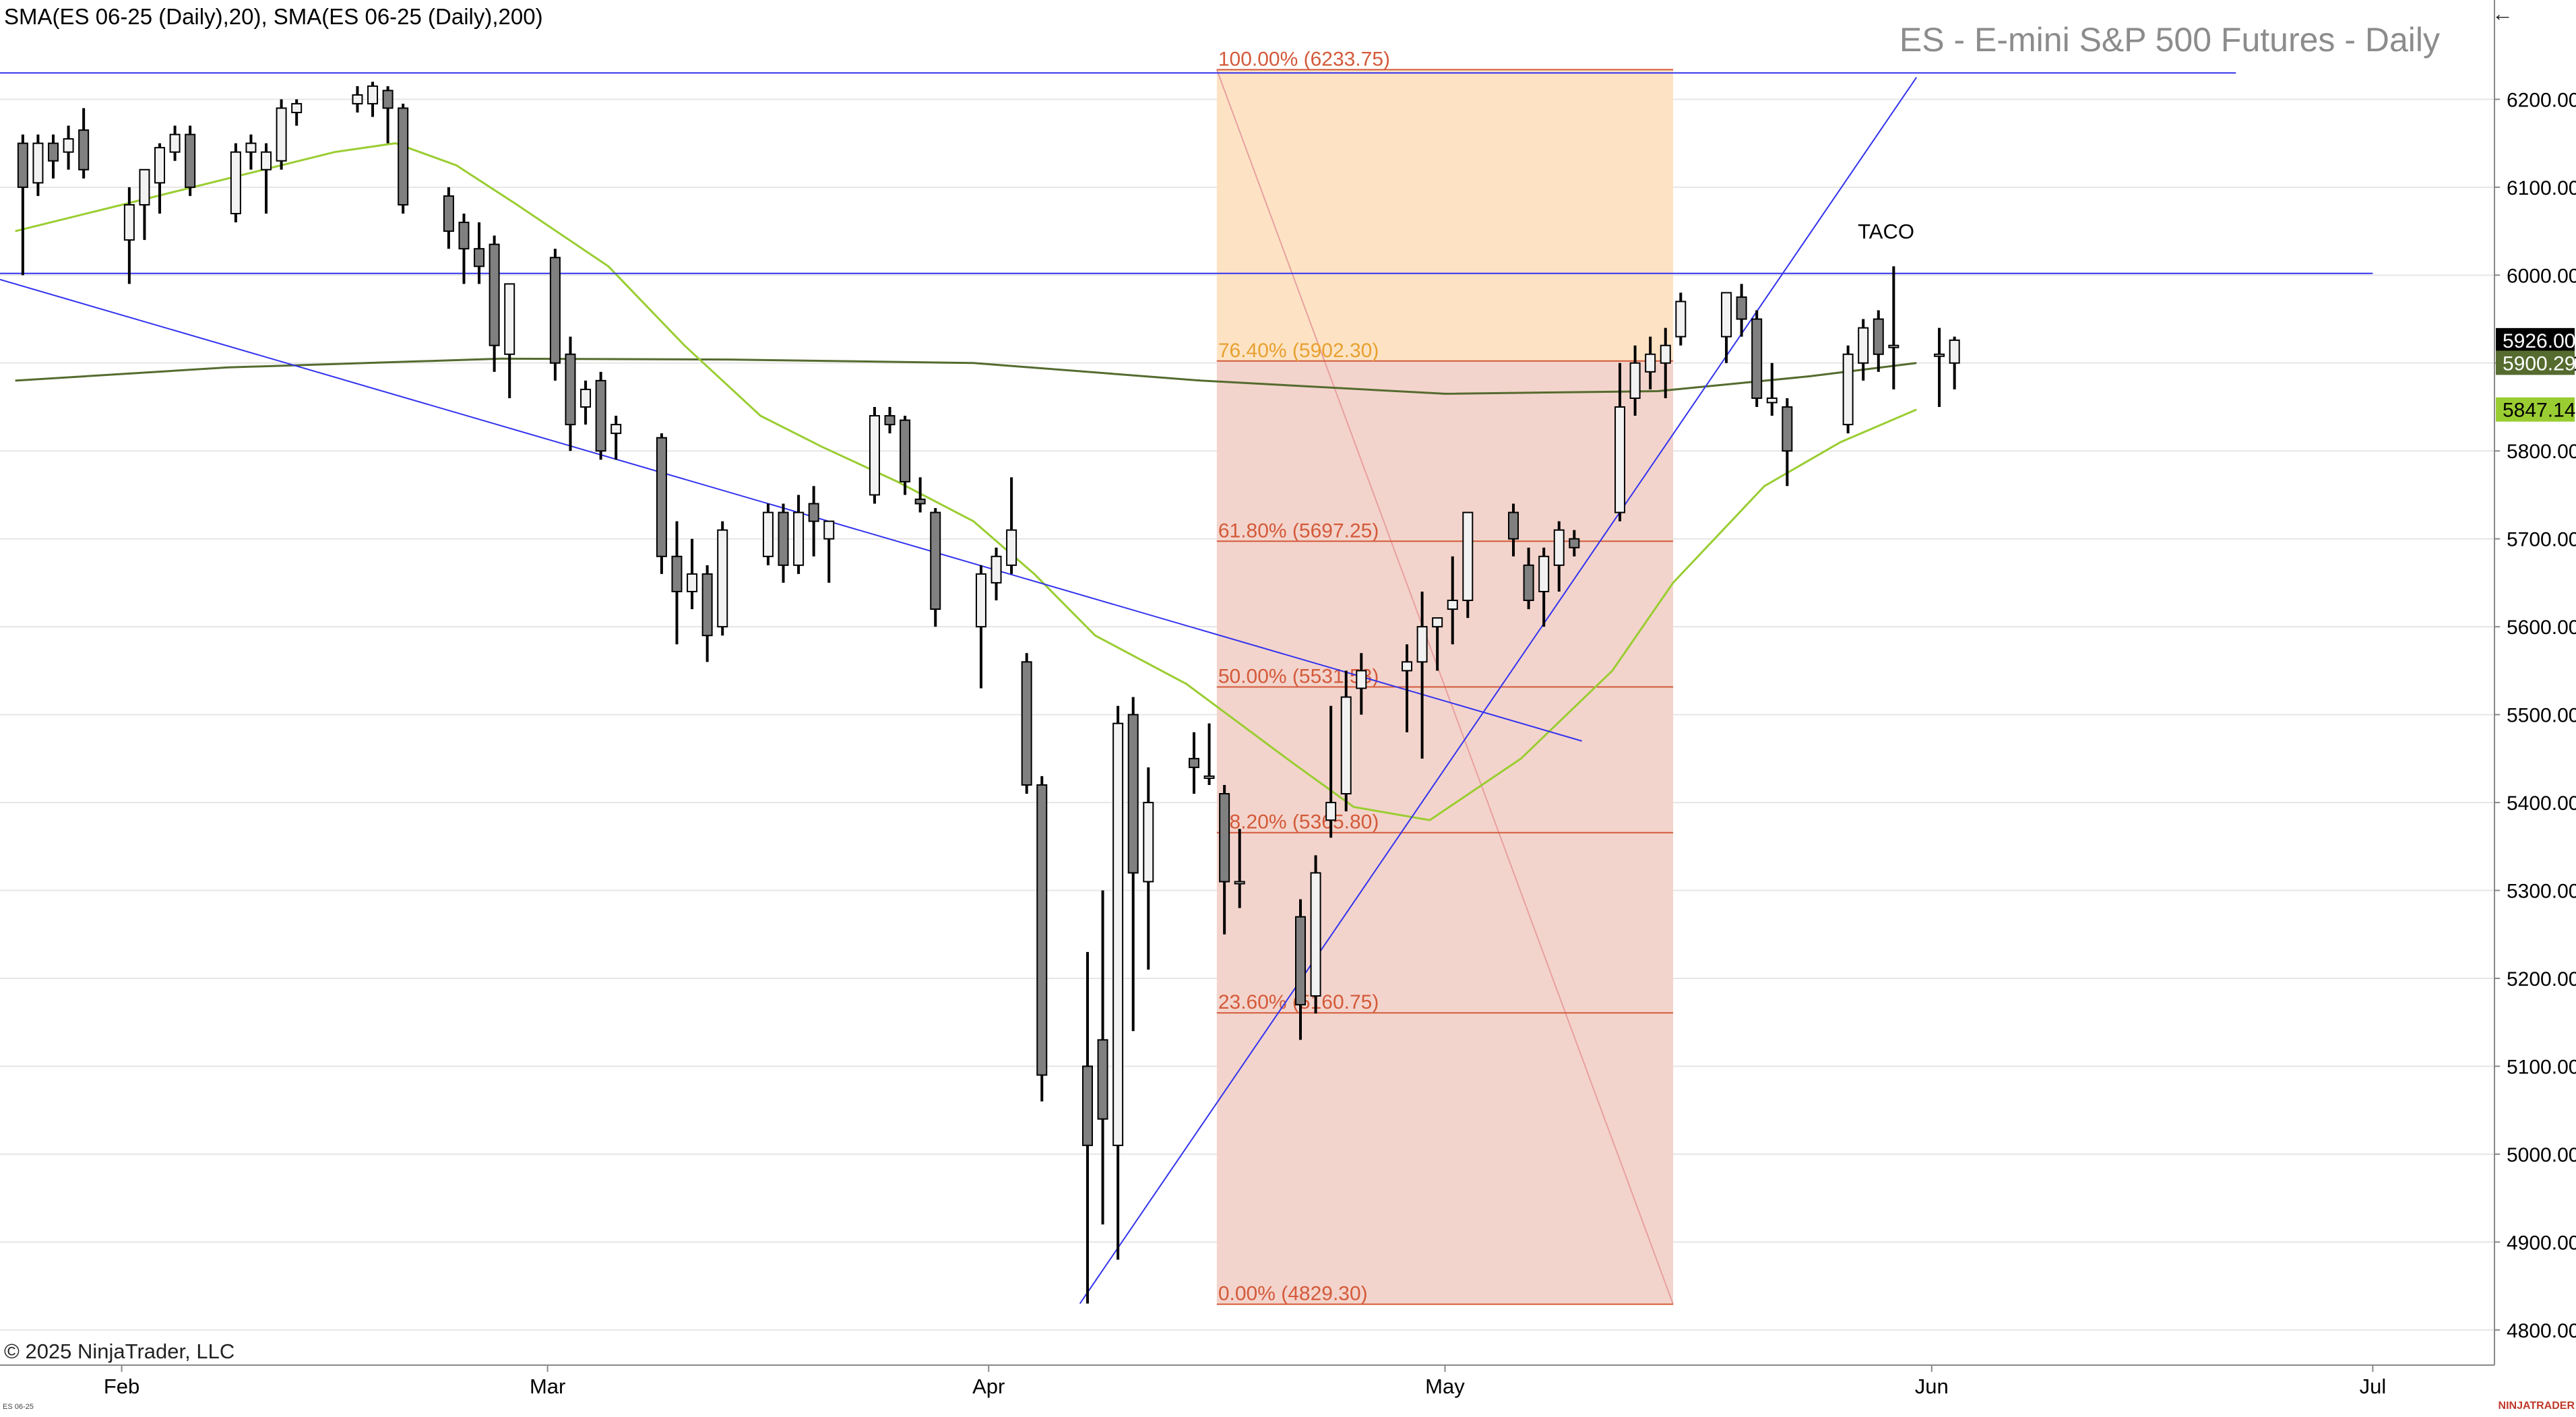  What do you see at coordinates (1293, 1294) in the screenshot?
I see `fib-level-label: 0.00% (4829.30)` at bounding box center [1293, 1294].